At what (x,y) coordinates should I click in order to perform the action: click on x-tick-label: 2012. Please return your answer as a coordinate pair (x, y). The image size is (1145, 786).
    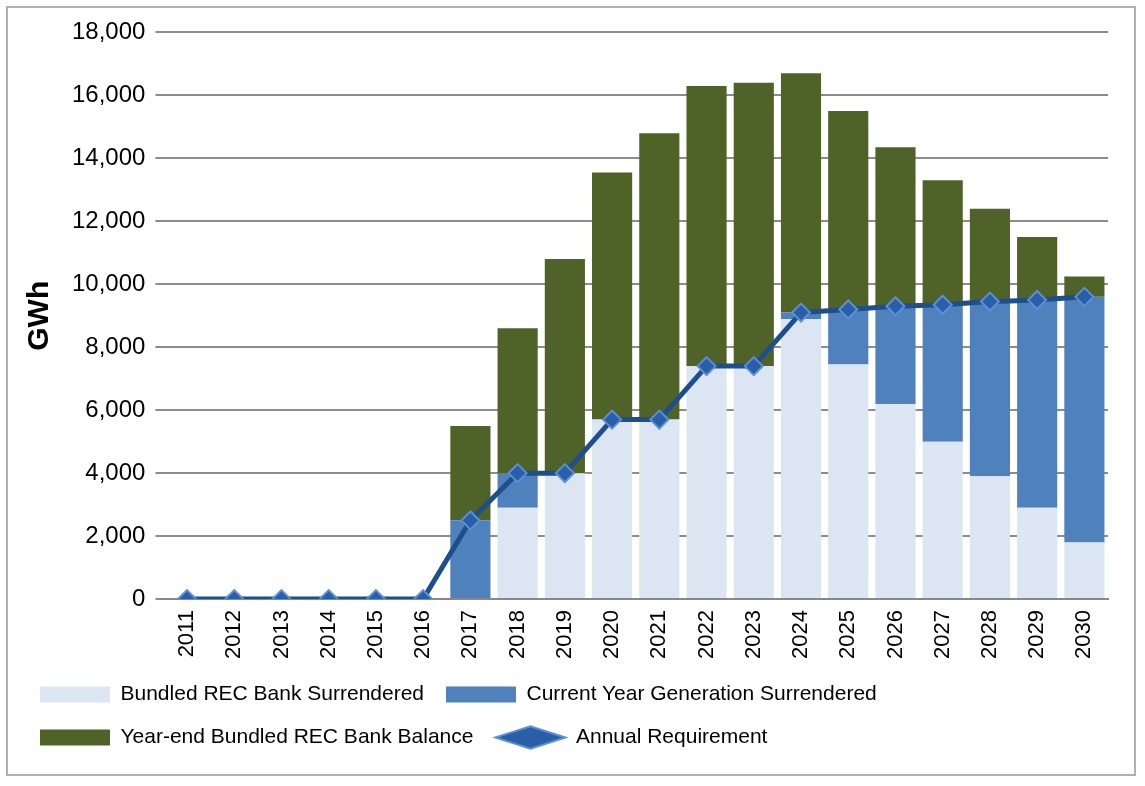
    Looking at the image, I should click on (233, 635).